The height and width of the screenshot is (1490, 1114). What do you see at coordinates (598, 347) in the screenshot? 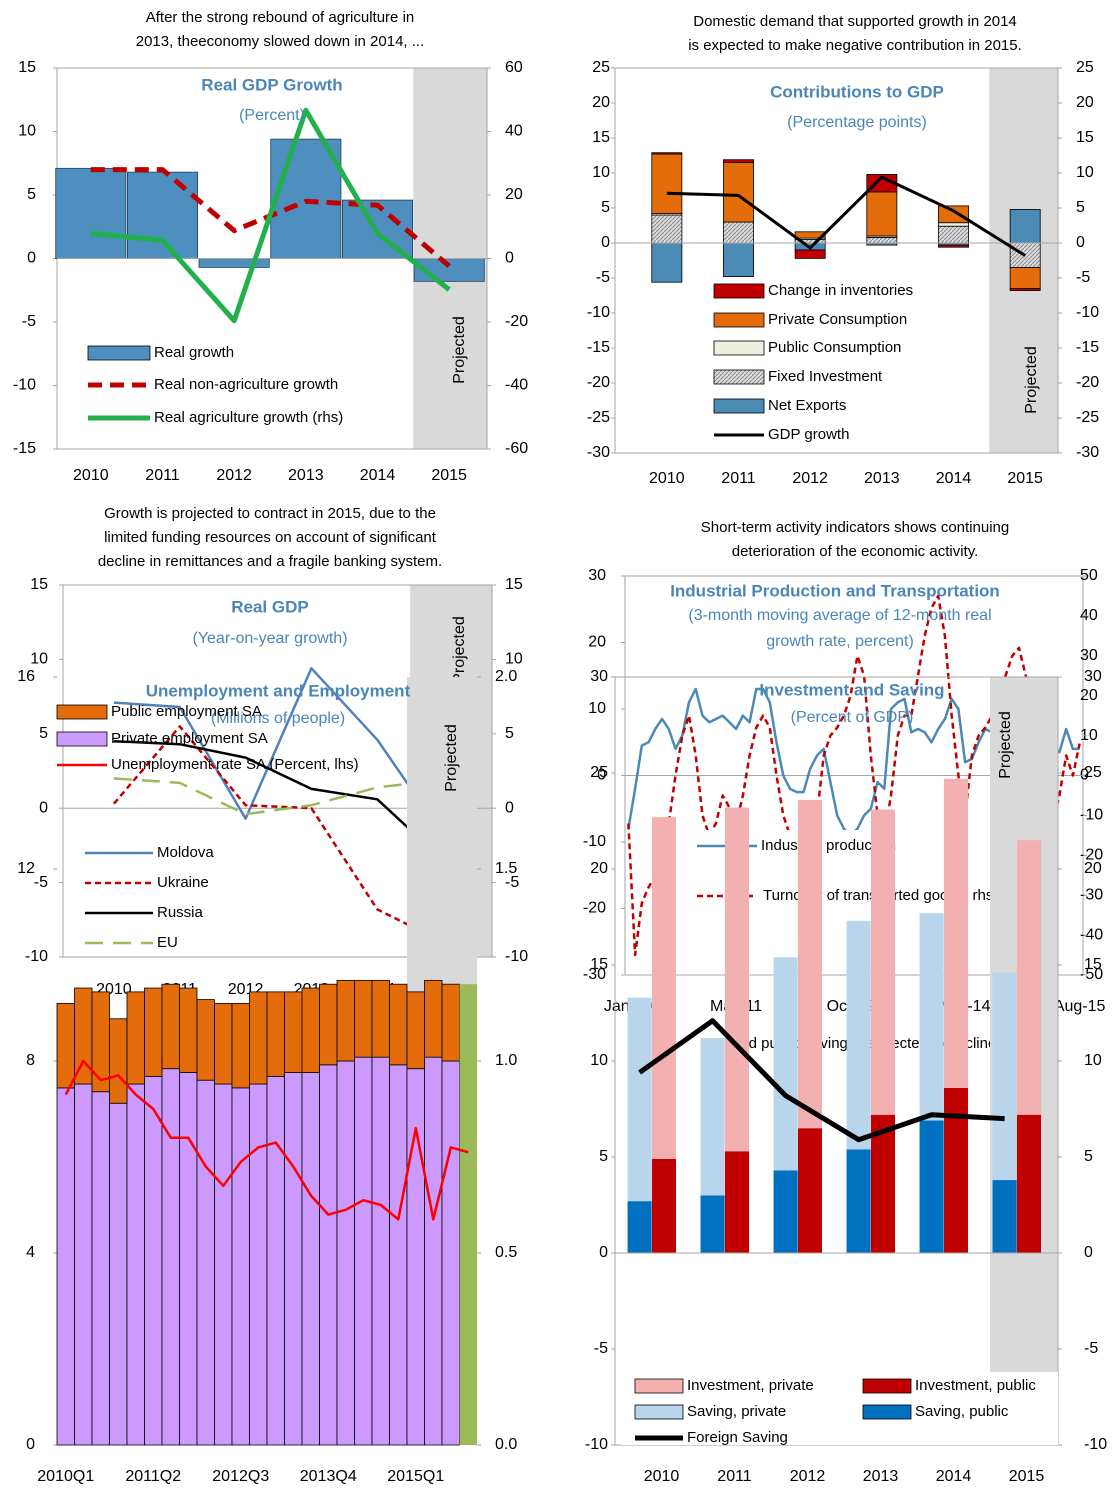
I see `y-tick-label: -15` at bounding box center [598, 347].